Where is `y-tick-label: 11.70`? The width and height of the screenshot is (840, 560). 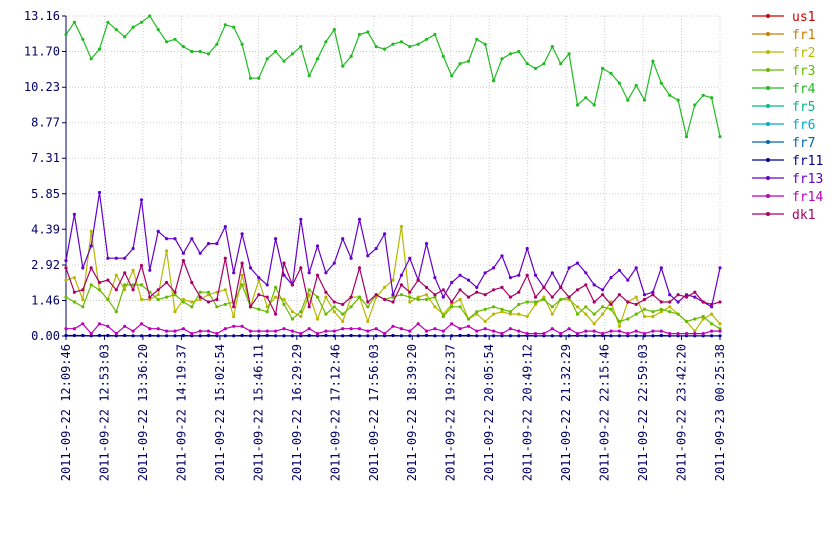 y-tick-label: 11.70 is located at coordinates (42, 52).